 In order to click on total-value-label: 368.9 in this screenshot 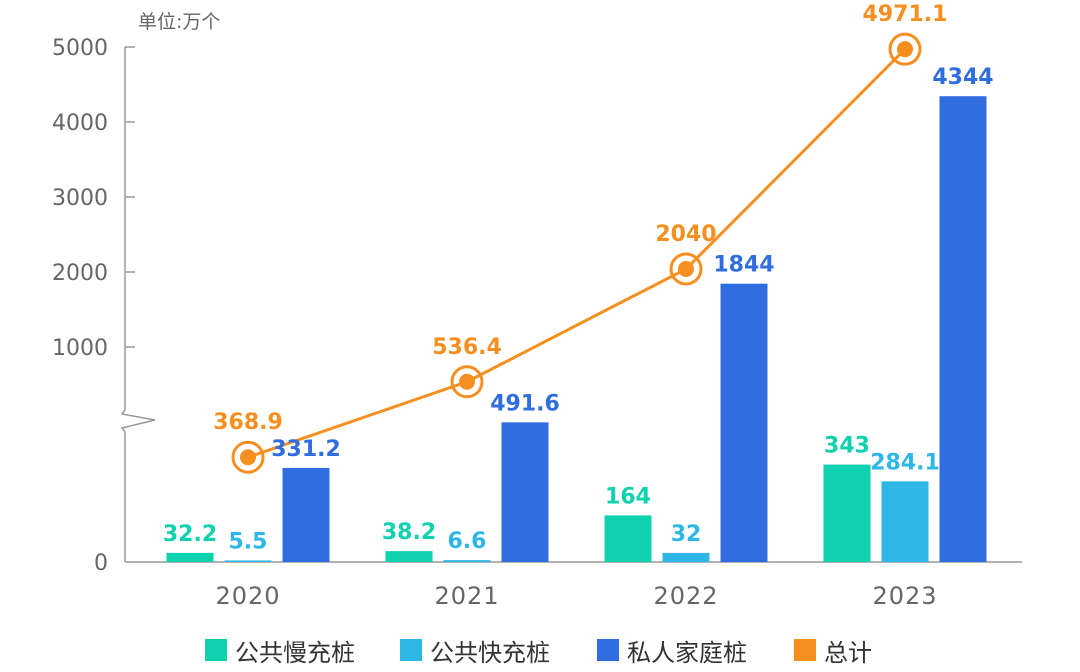, I will do `click(248, 422)`.